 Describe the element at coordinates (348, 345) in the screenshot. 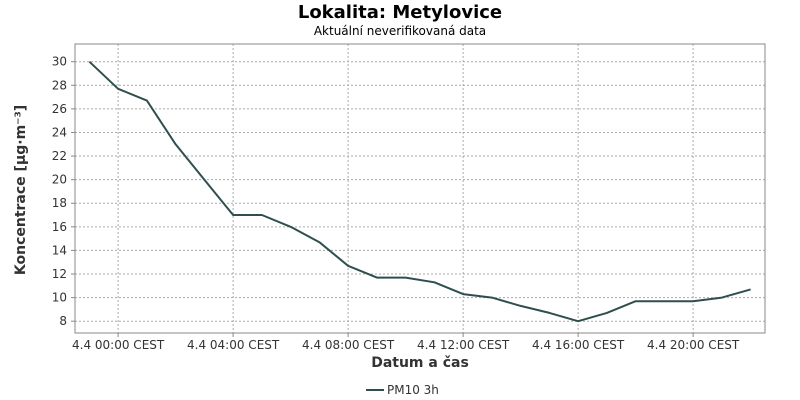

I see `x-tick-label: 4.4 08:00 CEST` at that location.